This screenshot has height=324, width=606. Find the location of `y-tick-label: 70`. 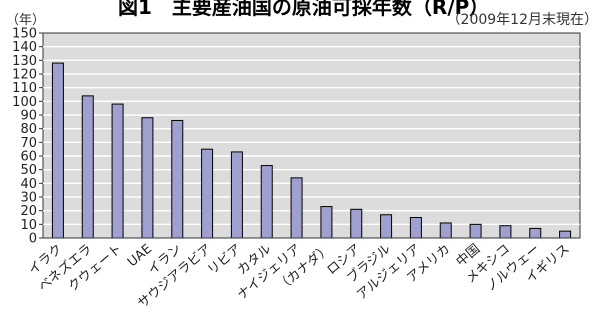

y-tick-label: 70 is located at coordinates (28, 143).